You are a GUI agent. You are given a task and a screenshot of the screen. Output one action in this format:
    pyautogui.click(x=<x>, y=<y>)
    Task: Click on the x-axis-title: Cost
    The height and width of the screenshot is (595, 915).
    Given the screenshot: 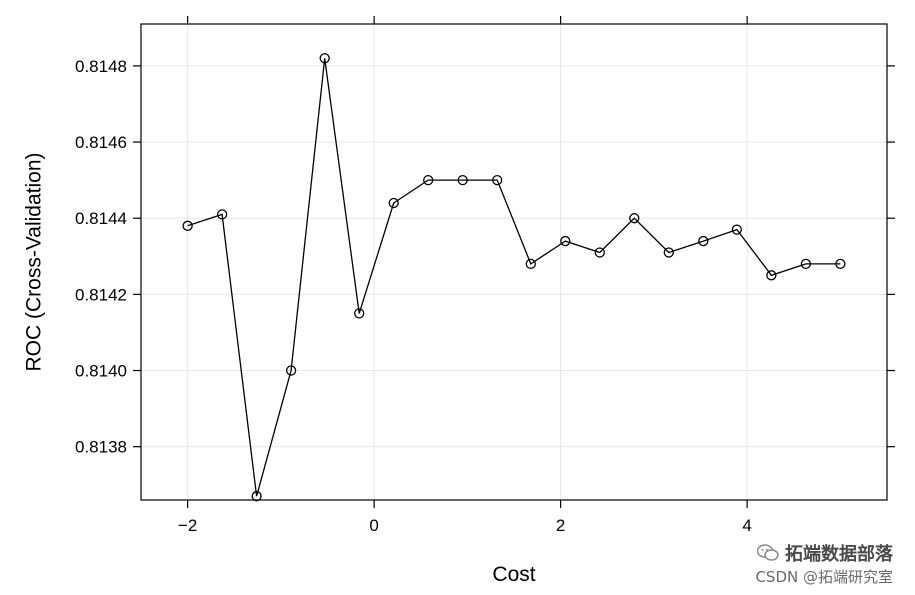 What is the action you would take?
    pyautogui.click(x=513, y=574)
    